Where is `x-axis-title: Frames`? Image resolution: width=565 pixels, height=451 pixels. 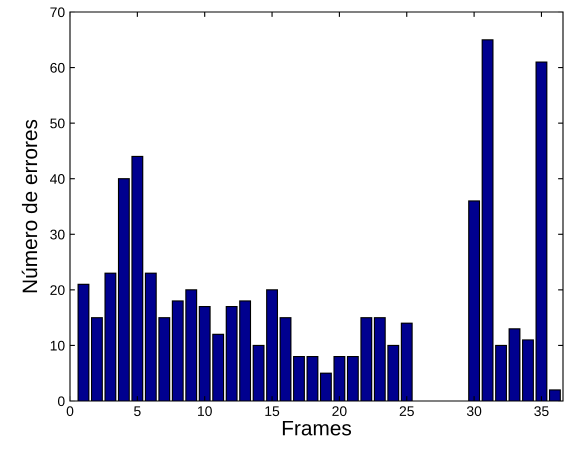
x-axis-title: Frames is located at coordinates (317, 428).